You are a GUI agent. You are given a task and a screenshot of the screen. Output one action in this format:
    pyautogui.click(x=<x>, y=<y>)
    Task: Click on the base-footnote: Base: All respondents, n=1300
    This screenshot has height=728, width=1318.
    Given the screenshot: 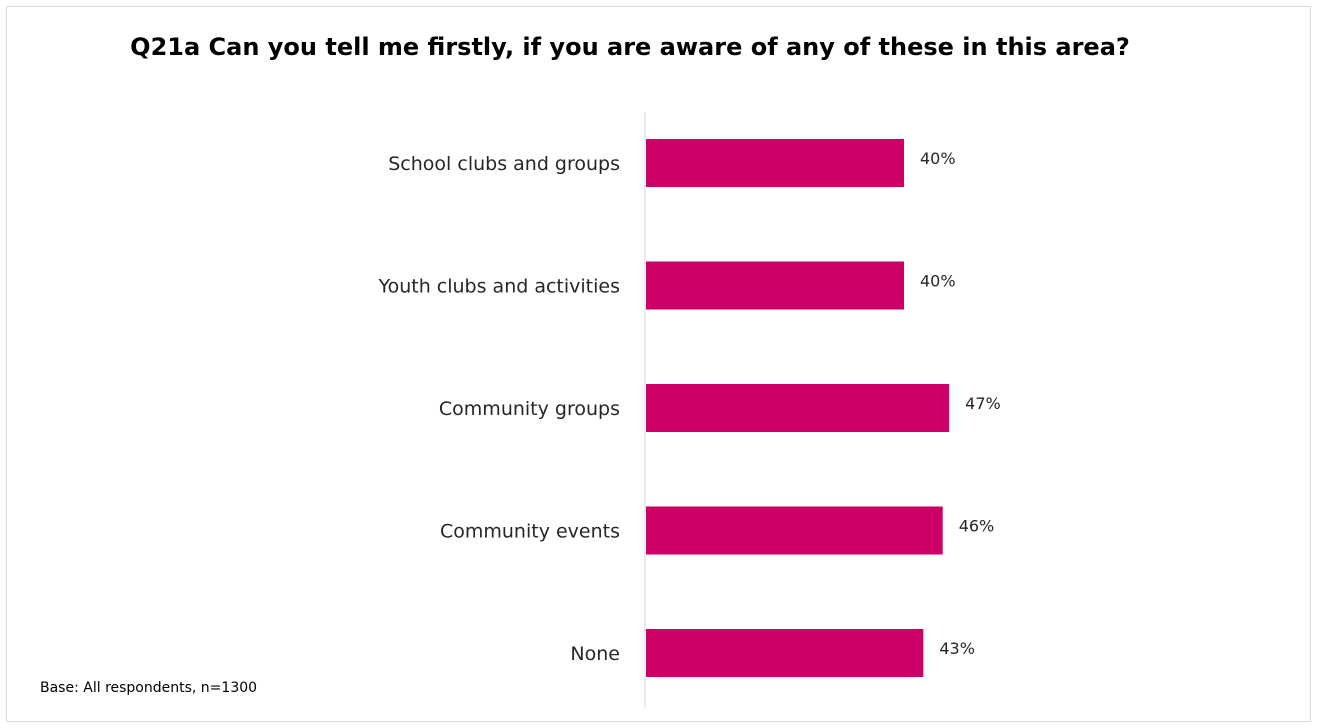 What is the action you would take?
    pyautogui.click(x=149, y=688)
    